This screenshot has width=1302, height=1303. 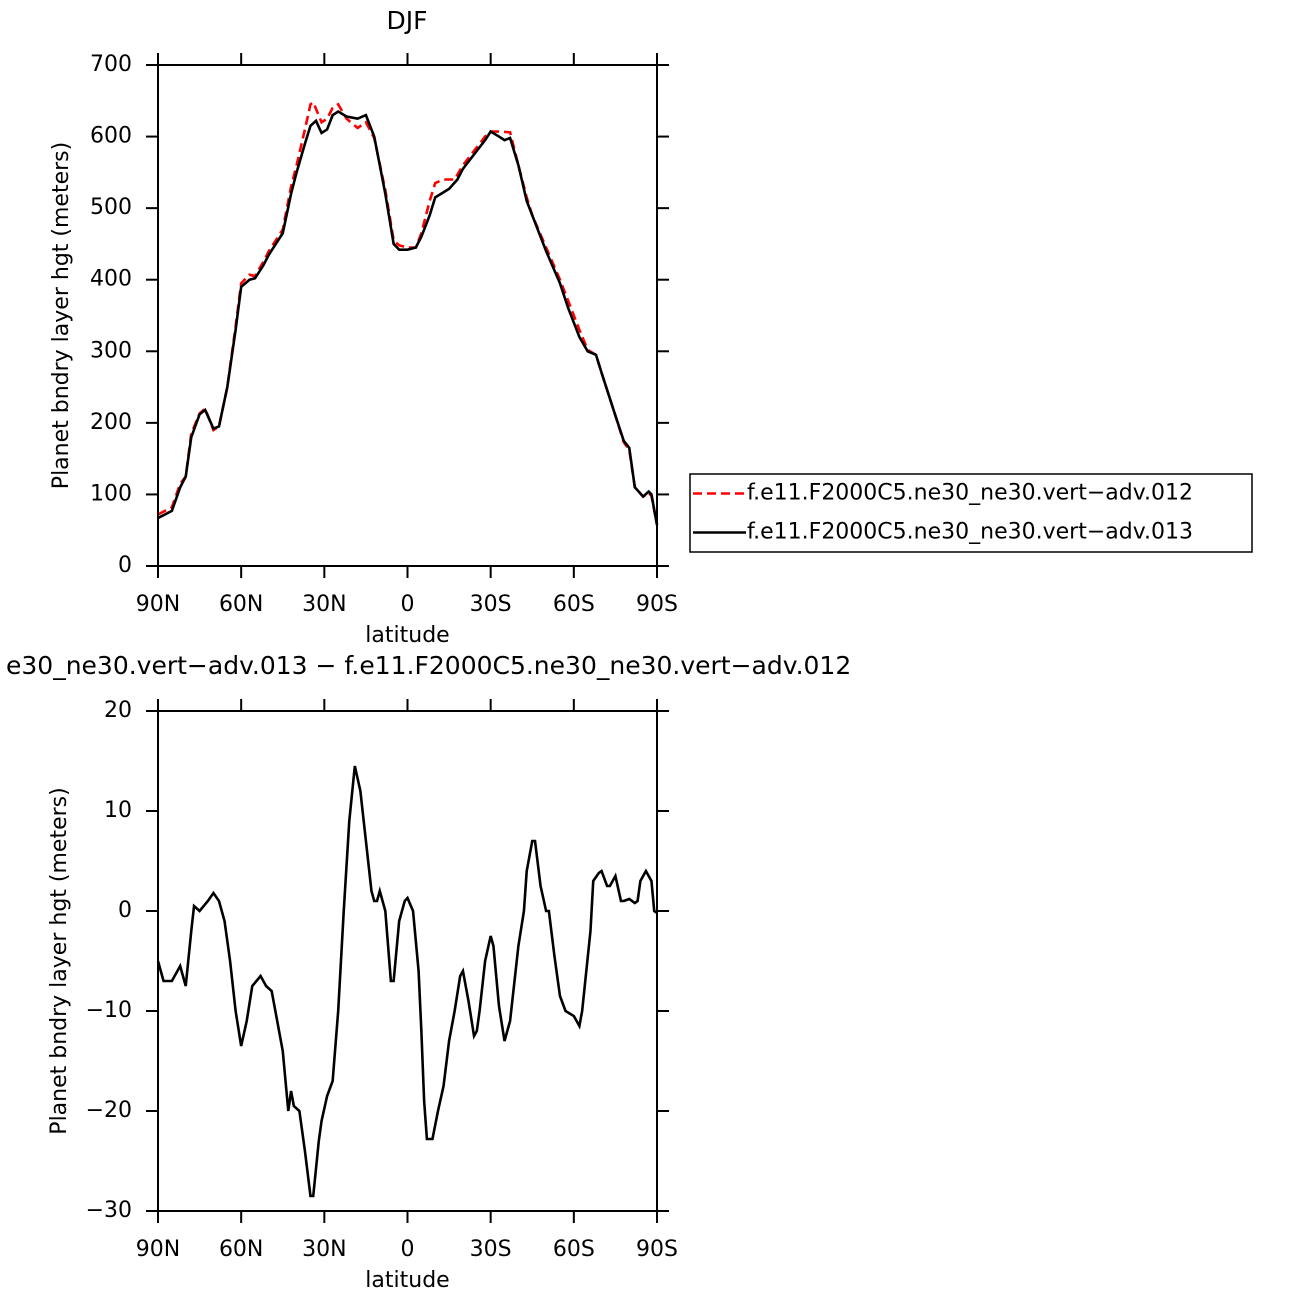 I want to click on y-tick-label: 10, so click(x=118, y=810).